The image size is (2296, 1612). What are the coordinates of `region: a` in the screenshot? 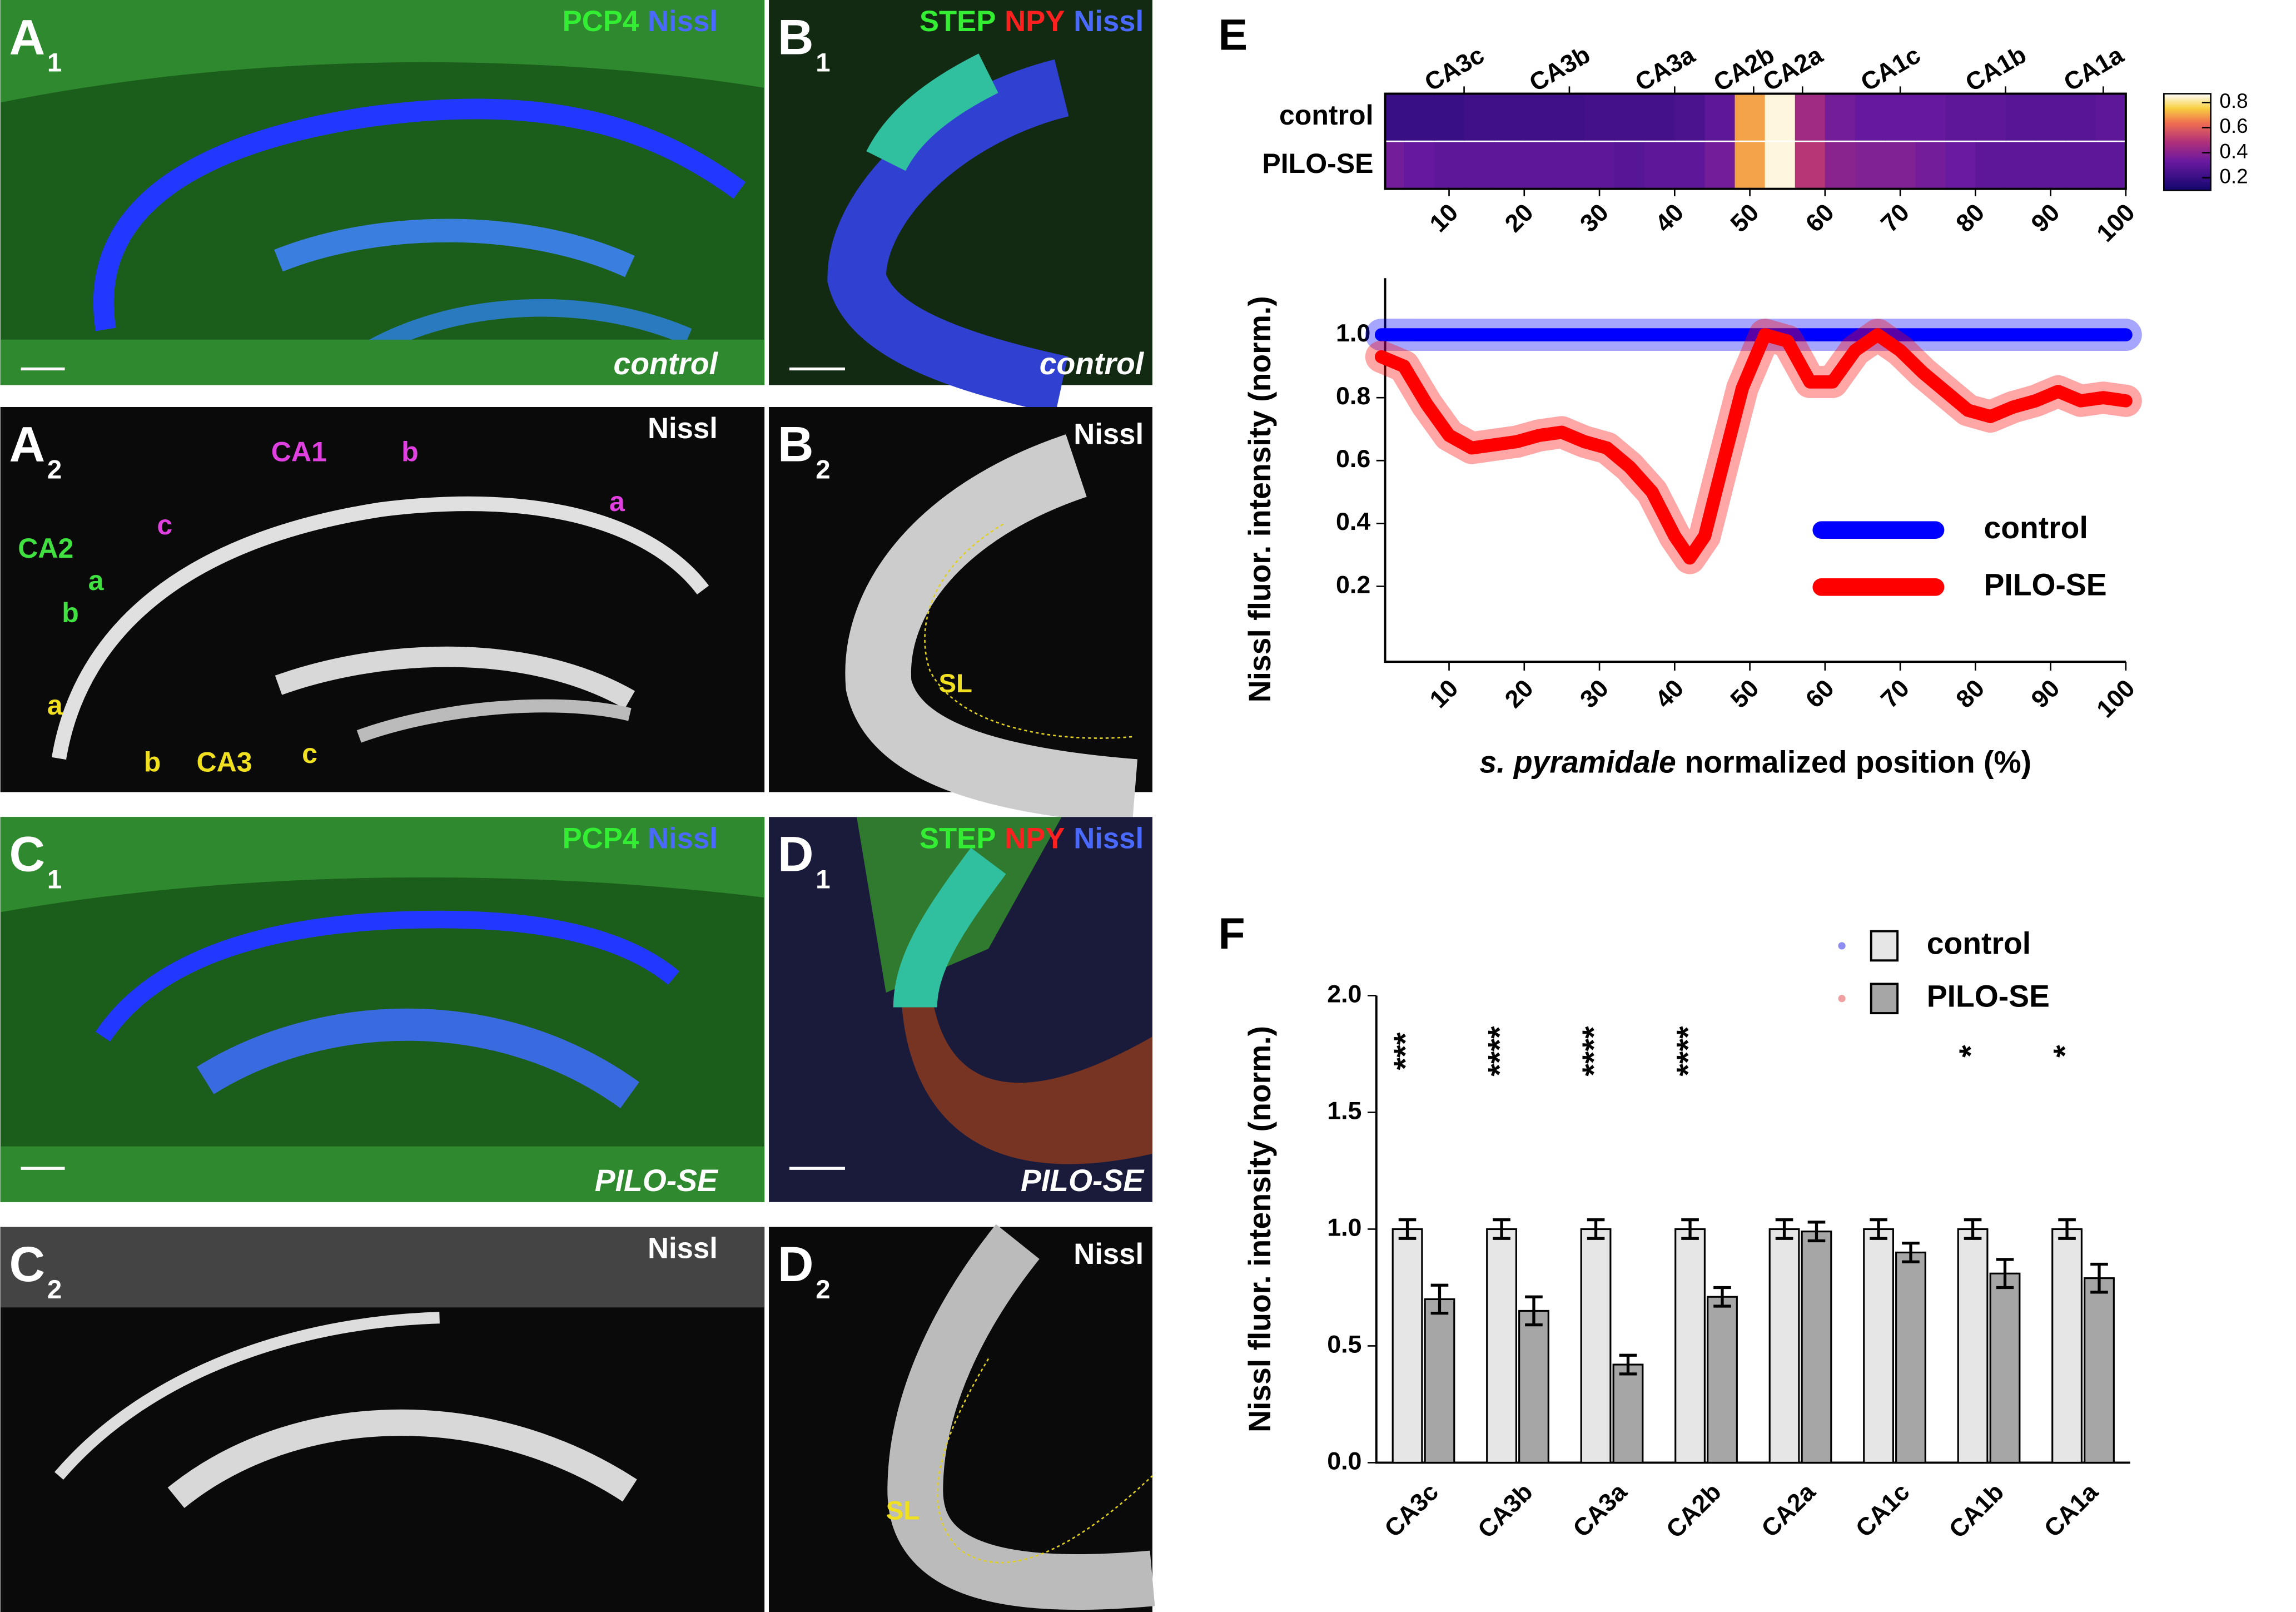 It's located at (96, 580).